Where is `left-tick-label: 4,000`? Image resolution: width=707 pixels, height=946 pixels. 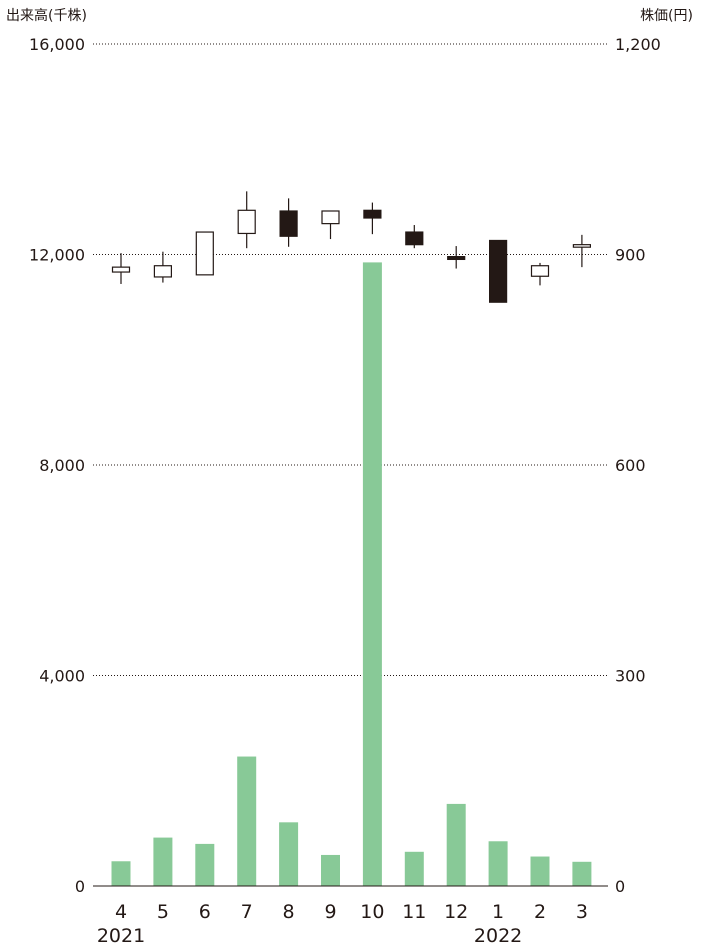
left-tick-label: 4,000 is located at coordinates (62, 676).